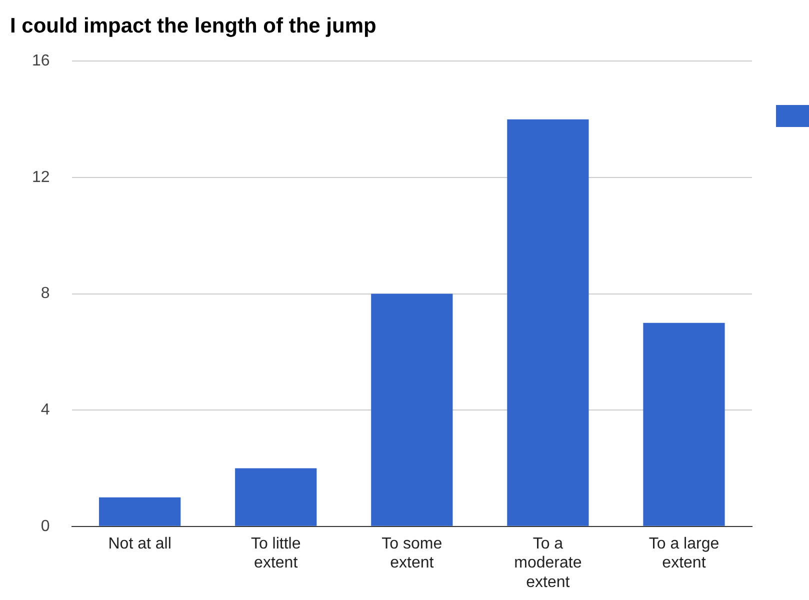 The height and width of the screenshot is (600, 809). I want to click on x-tick-label: Not at all, so click(140, 543).